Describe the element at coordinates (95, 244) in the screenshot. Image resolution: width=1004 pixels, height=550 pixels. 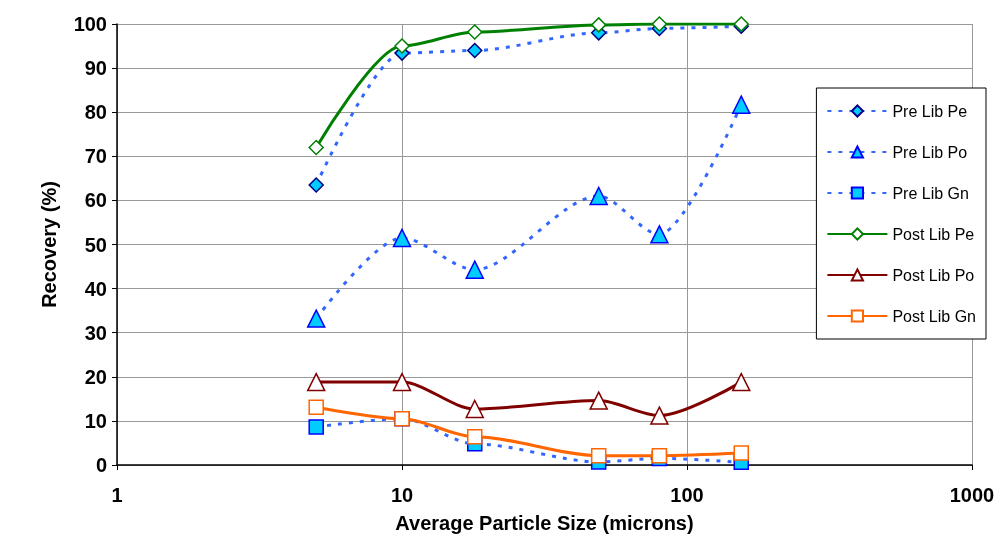
I see `y-tick-label: 50` at that location.